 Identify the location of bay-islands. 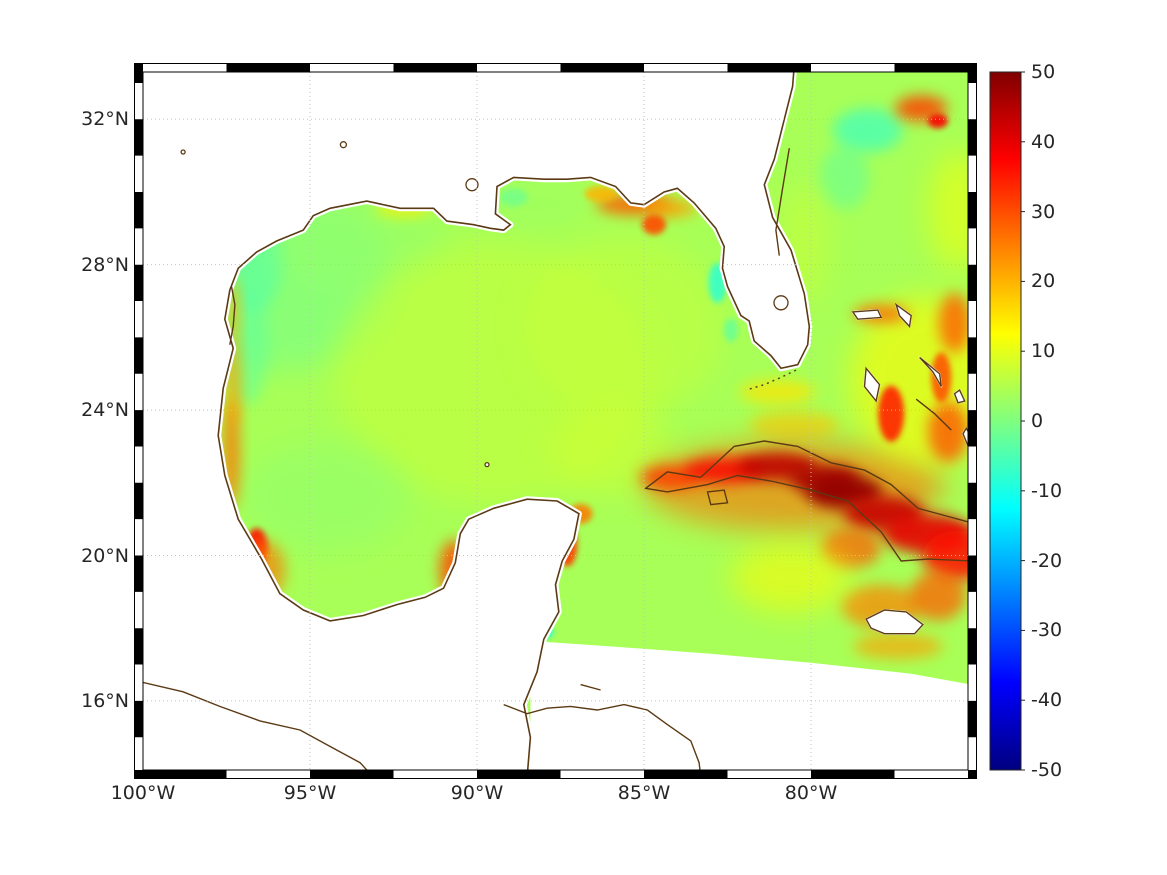
(590, 687).